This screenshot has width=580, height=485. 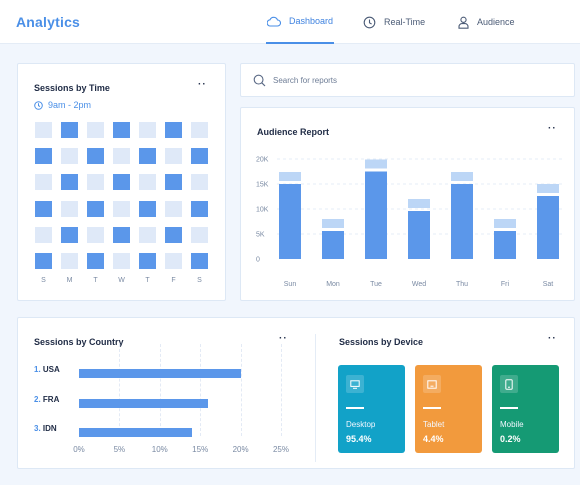 What do you see at coordinates (361, 424) in the screenshot?
I see `device-label: Desktop` at bounding box center [361, 424].